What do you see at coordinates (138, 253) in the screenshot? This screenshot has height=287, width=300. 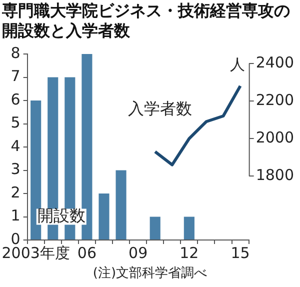 I see `x-tick-label: 09` at bounding box center [138, 253].